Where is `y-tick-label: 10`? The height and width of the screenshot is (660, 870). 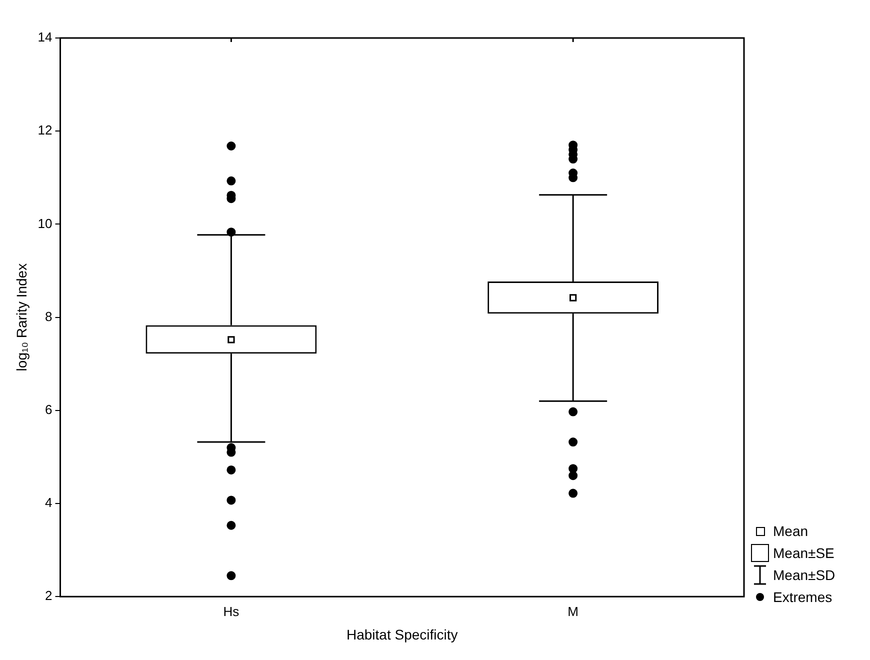 y-tick-label: 10 is located at coordinates (45, 223).